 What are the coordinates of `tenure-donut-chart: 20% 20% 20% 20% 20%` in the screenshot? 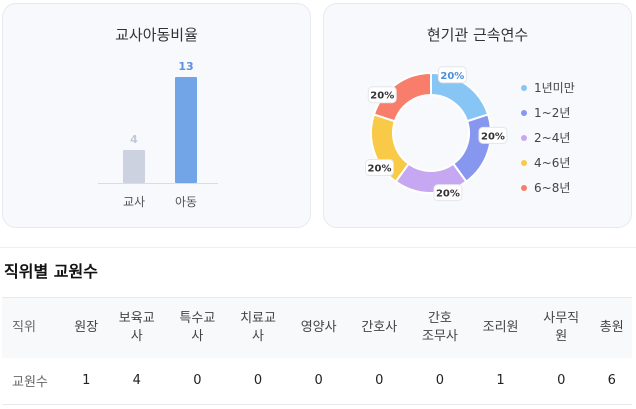 It's located at (436, 134).